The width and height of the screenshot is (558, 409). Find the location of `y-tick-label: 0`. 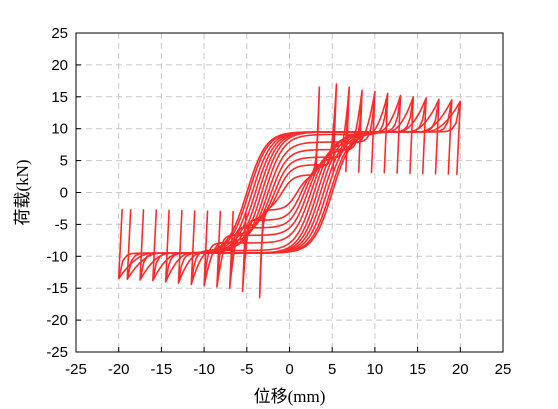

y-tick-label: 0 is located at coordinates (64, 193).